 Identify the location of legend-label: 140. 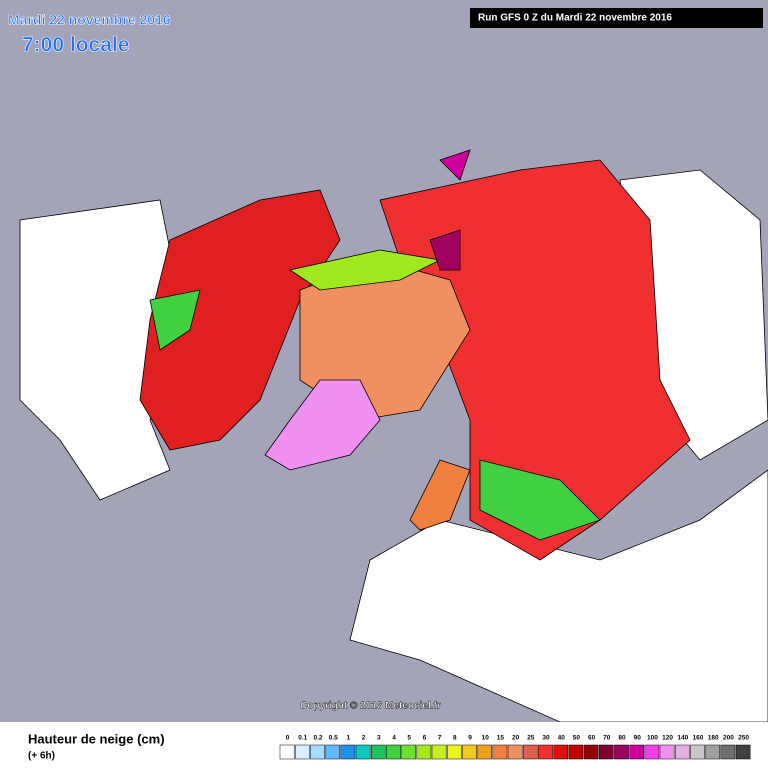
(682, 738).